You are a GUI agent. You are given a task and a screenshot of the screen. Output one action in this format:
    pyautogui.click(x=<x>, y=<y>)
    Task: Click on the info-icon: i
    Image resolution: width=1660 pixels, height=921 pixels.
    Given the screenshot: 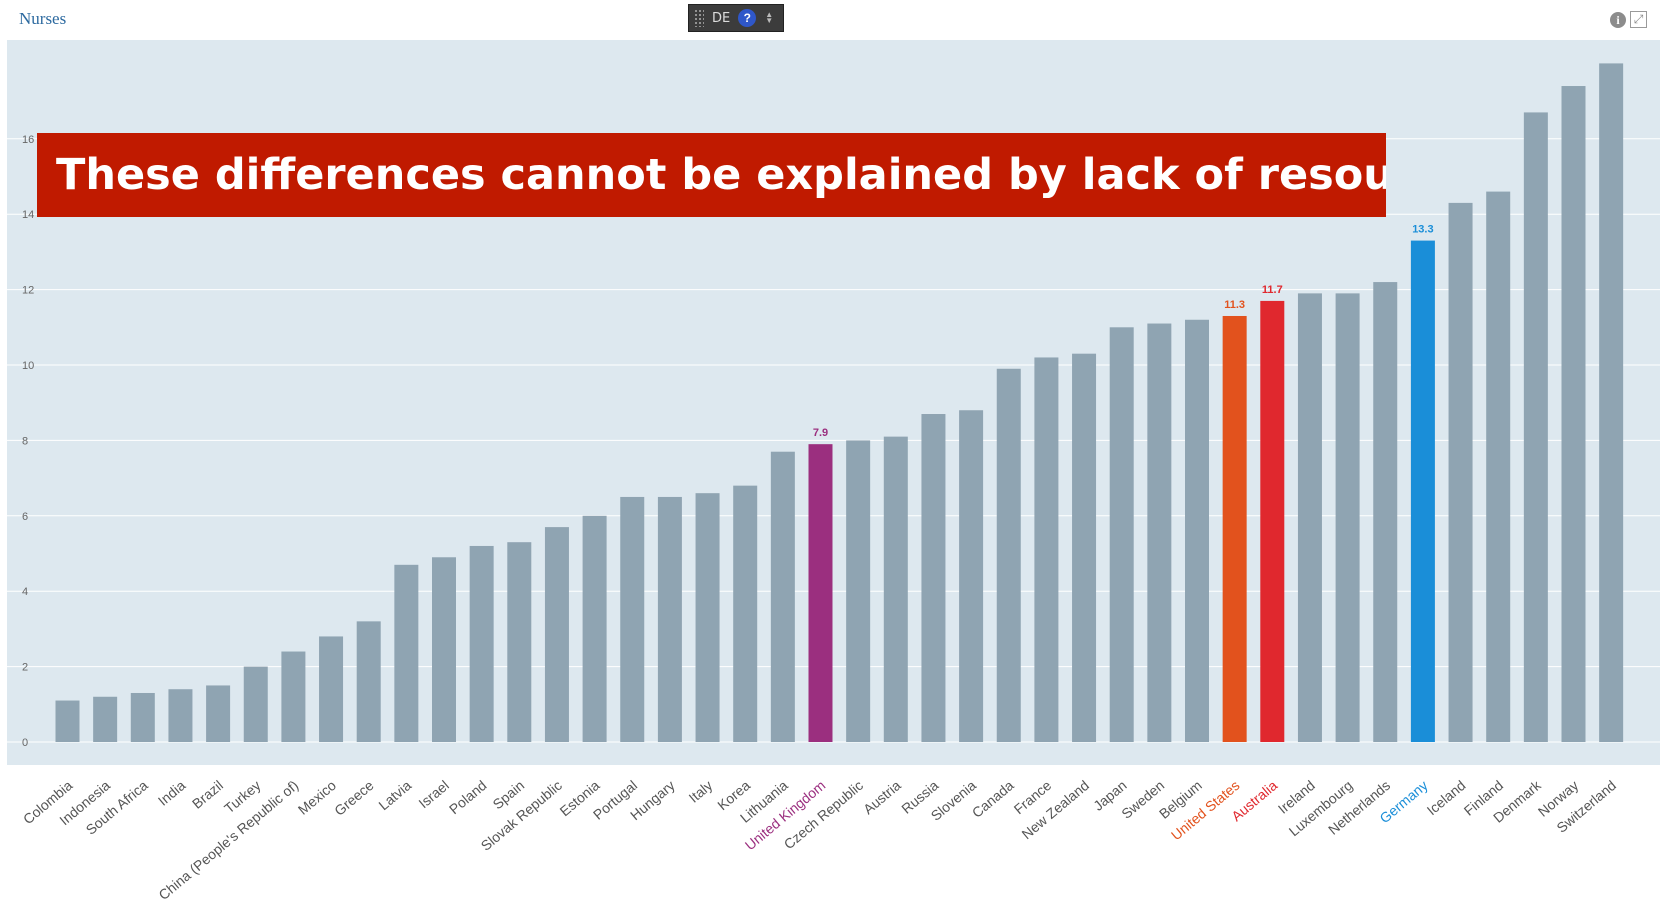 What is the action you would take?
    pyautogui.click(x=1618, y=20)
    